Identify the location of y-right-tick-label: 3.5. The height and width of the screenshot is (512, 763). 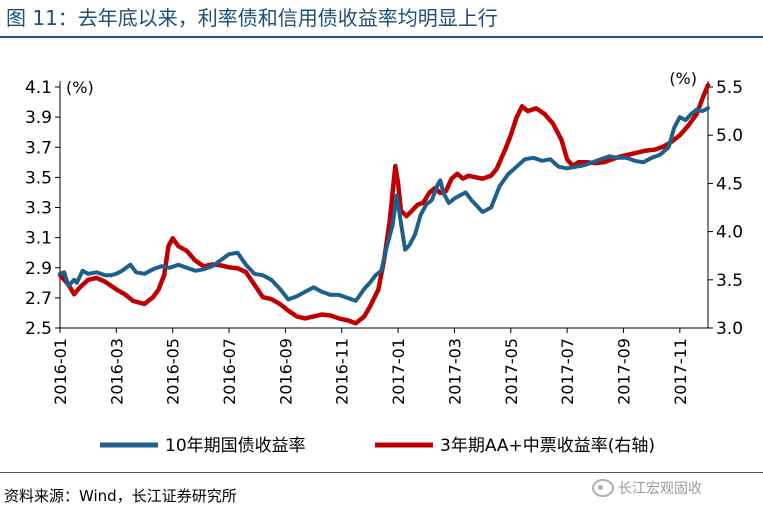
(729, 281).